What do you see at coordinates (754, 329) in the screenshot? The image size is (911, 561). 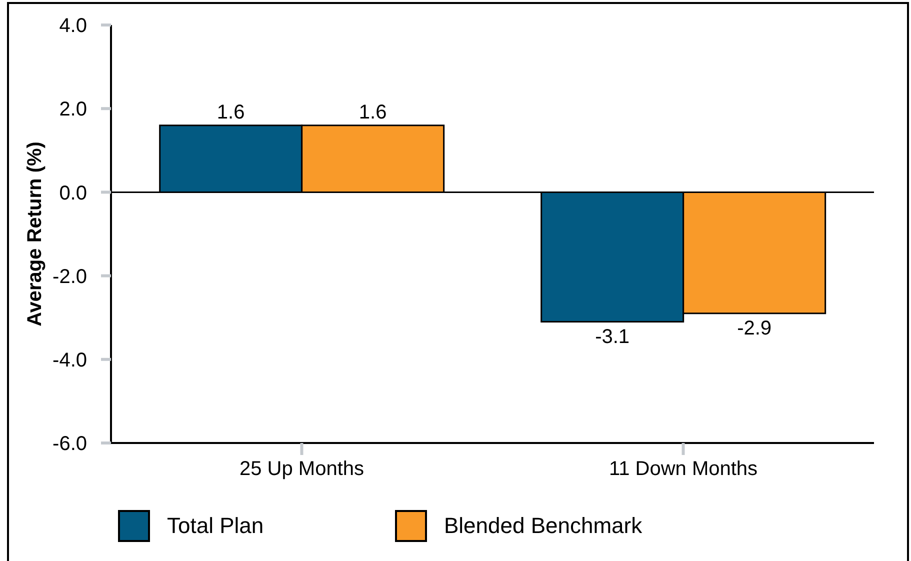 I see `data-label: -2.9` at bounding box center [754, 329].